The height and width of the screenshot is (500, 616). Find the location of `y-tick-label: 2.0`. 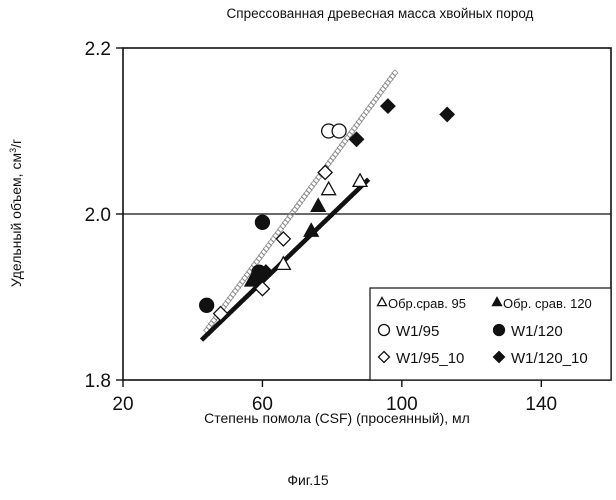

y-tick-label: 2.0 is located at coordinates (98, 215).